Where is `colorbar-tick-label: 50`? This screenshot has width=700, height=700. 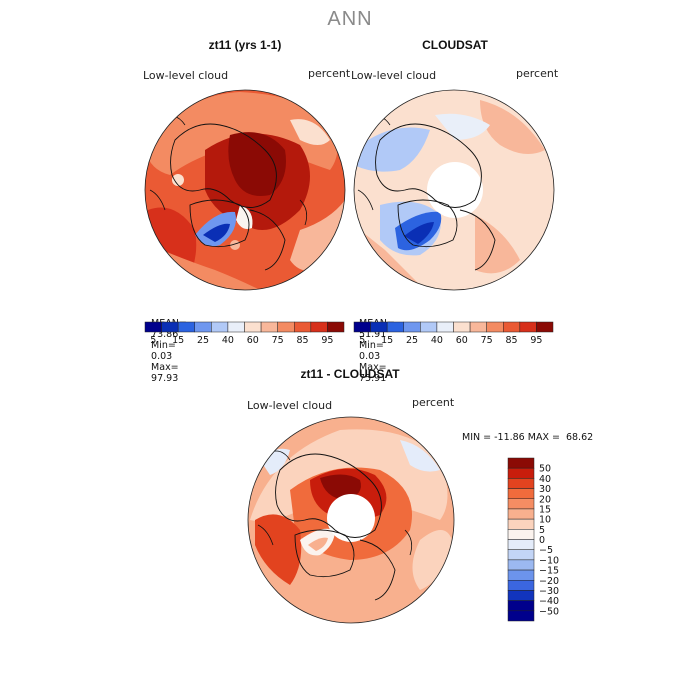 colorbar-tick-label: 50 is located at coordinates (545, 469).